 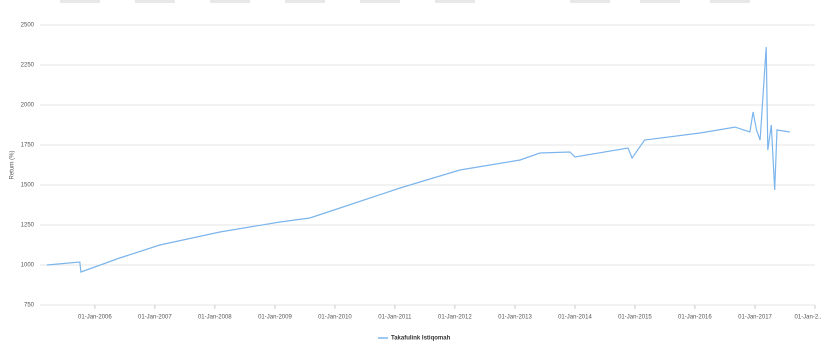 I want to click on y-axis-title: Return (%), so click(x=13, y=164).